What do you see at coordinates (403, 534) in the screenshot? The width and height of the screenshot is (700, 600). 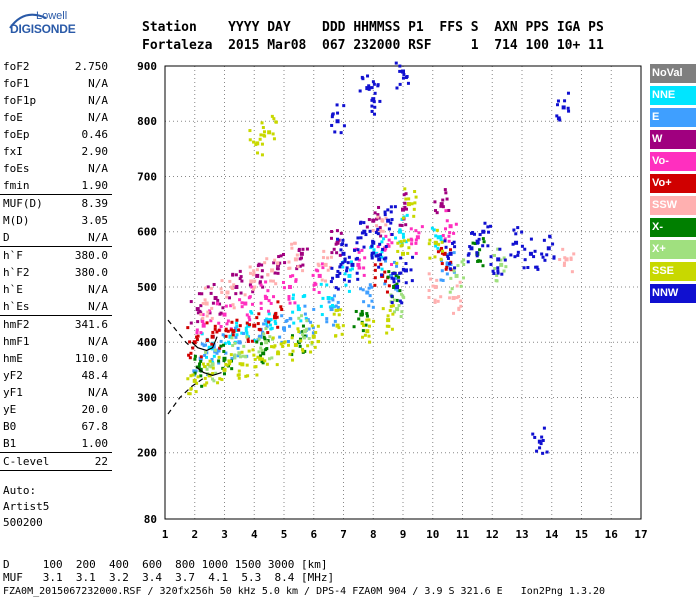 I see `x-tick-label: 9` at bounding box center [403, 534].